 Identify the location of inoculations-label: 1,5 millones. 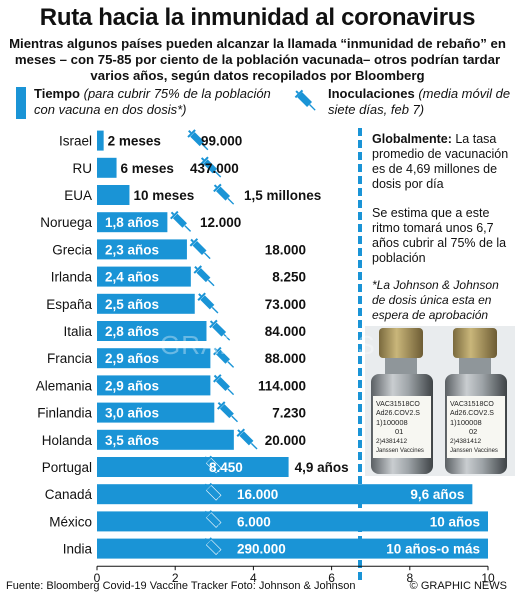
(282, 195).